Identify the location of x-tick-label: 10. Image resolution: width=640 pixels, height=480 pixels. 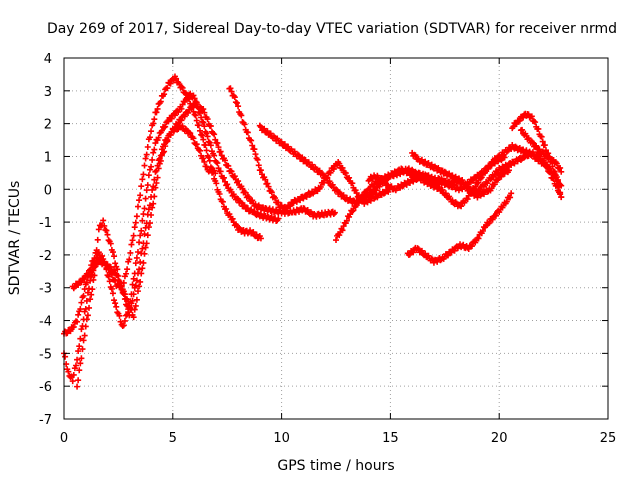
(281, 438).